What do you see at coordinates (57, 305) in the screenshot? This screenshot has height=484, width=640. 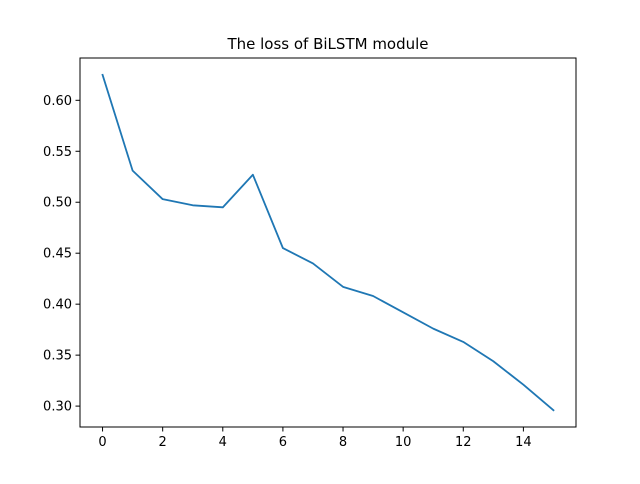 I see `y-tick-label: 0.40` at bounding box center [57, 305].